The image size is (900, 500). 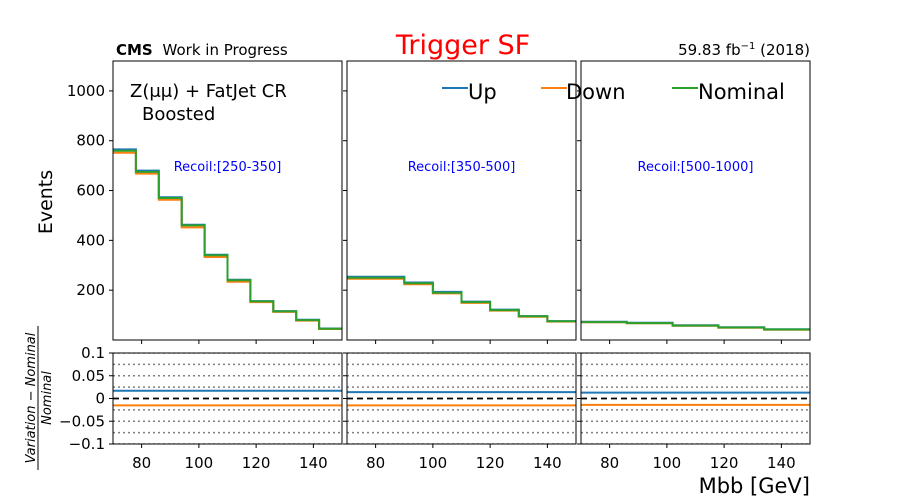 I want to click on figure-title: Trigger SF, so click(x=462, y=45).